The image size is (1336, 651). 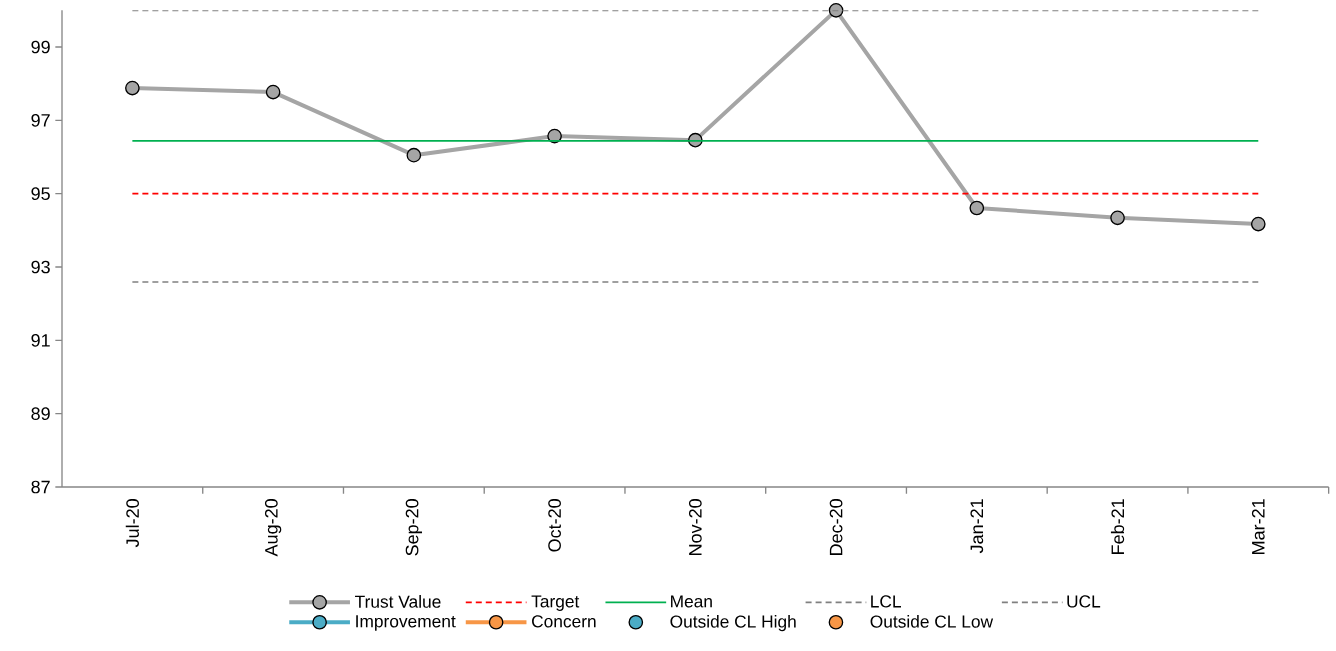 What do you see at coordinates (40, 267) in the screenshot?
I see `y-tick-label: 93` at bounding box center [40, 267].